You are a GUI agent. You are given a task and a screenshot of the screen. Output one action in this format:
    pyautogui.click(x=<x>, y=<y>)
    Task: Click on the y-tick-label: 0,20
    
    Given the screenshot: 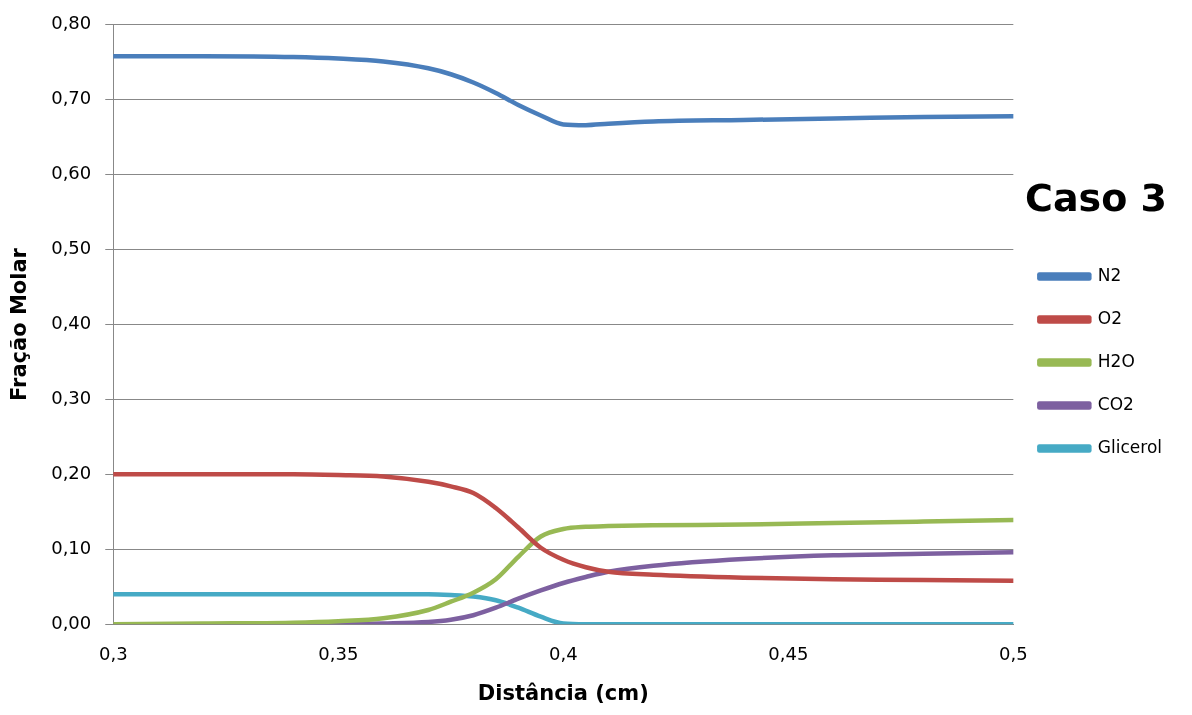 What is the action you would take?
    pyautogui.click(x=71, y=473)
    